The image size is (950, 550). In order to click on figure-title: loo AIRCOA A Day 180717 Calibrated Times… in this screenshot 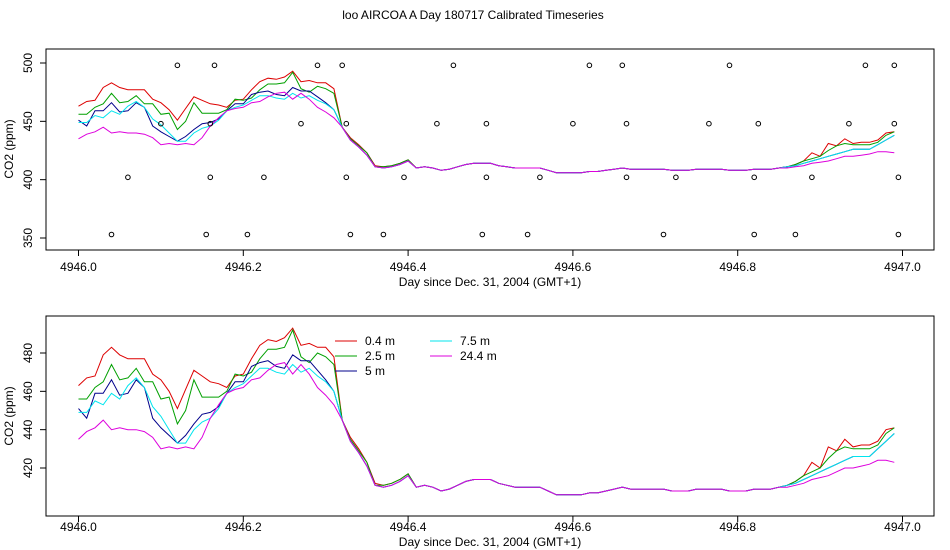, I will do `click(472, 15)`.